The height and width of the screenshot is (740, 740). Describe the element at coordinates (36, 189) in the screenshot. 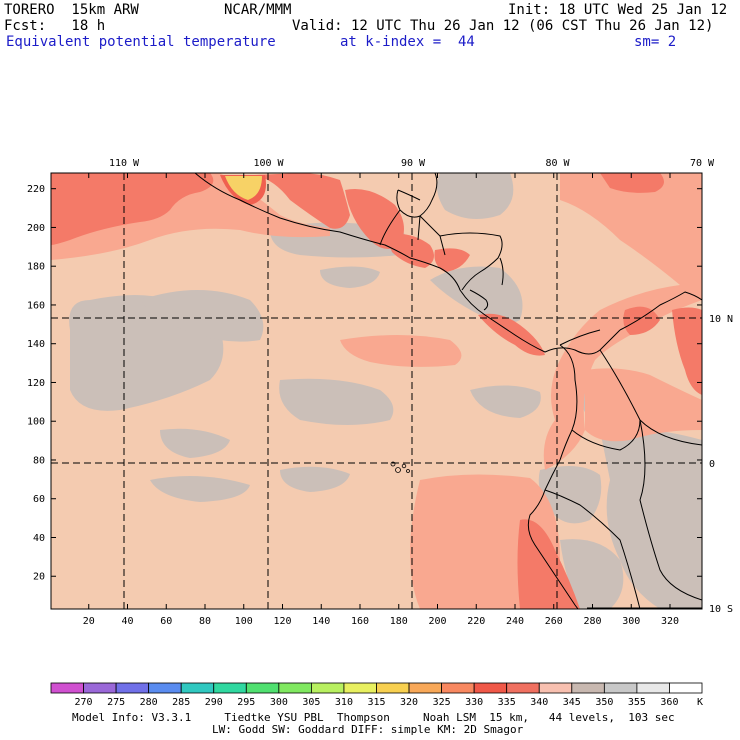

I see `y-tick-label: 220` at that location.